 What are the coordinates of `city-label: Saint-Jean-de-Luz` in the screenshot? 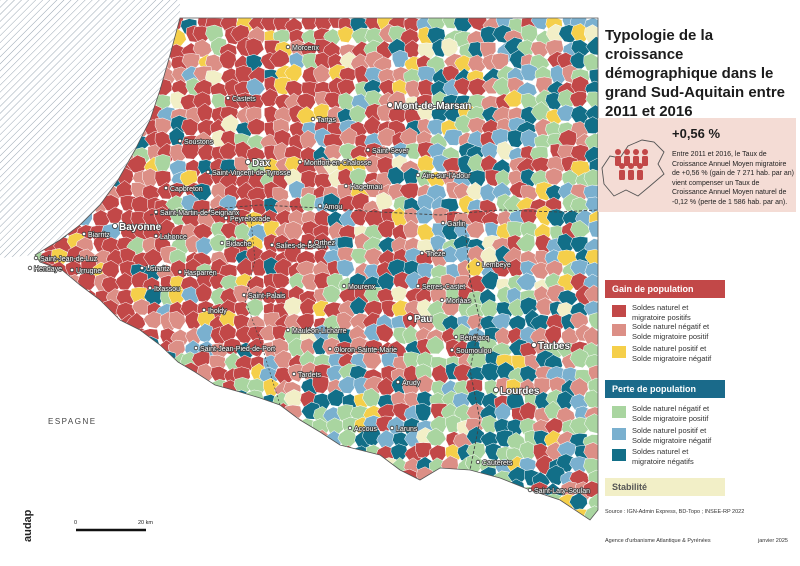 It's located at (69, 259).